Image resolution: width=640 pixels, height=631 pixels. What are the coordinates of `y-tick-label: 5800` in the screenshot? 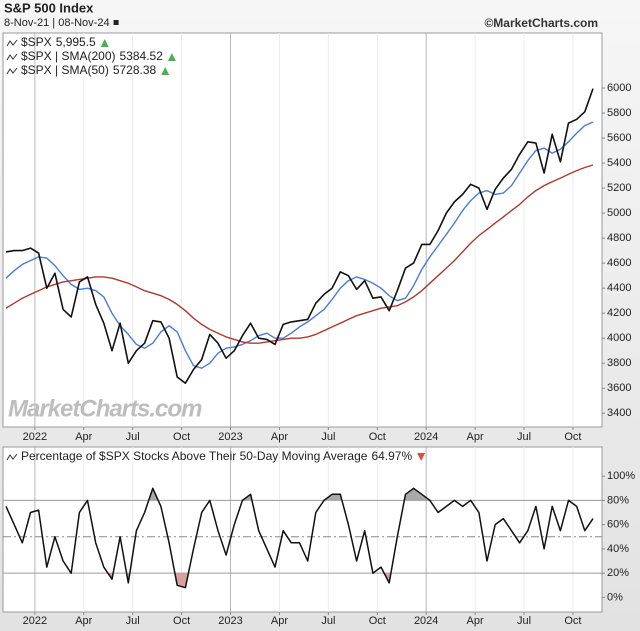 It's located at (619, 113).